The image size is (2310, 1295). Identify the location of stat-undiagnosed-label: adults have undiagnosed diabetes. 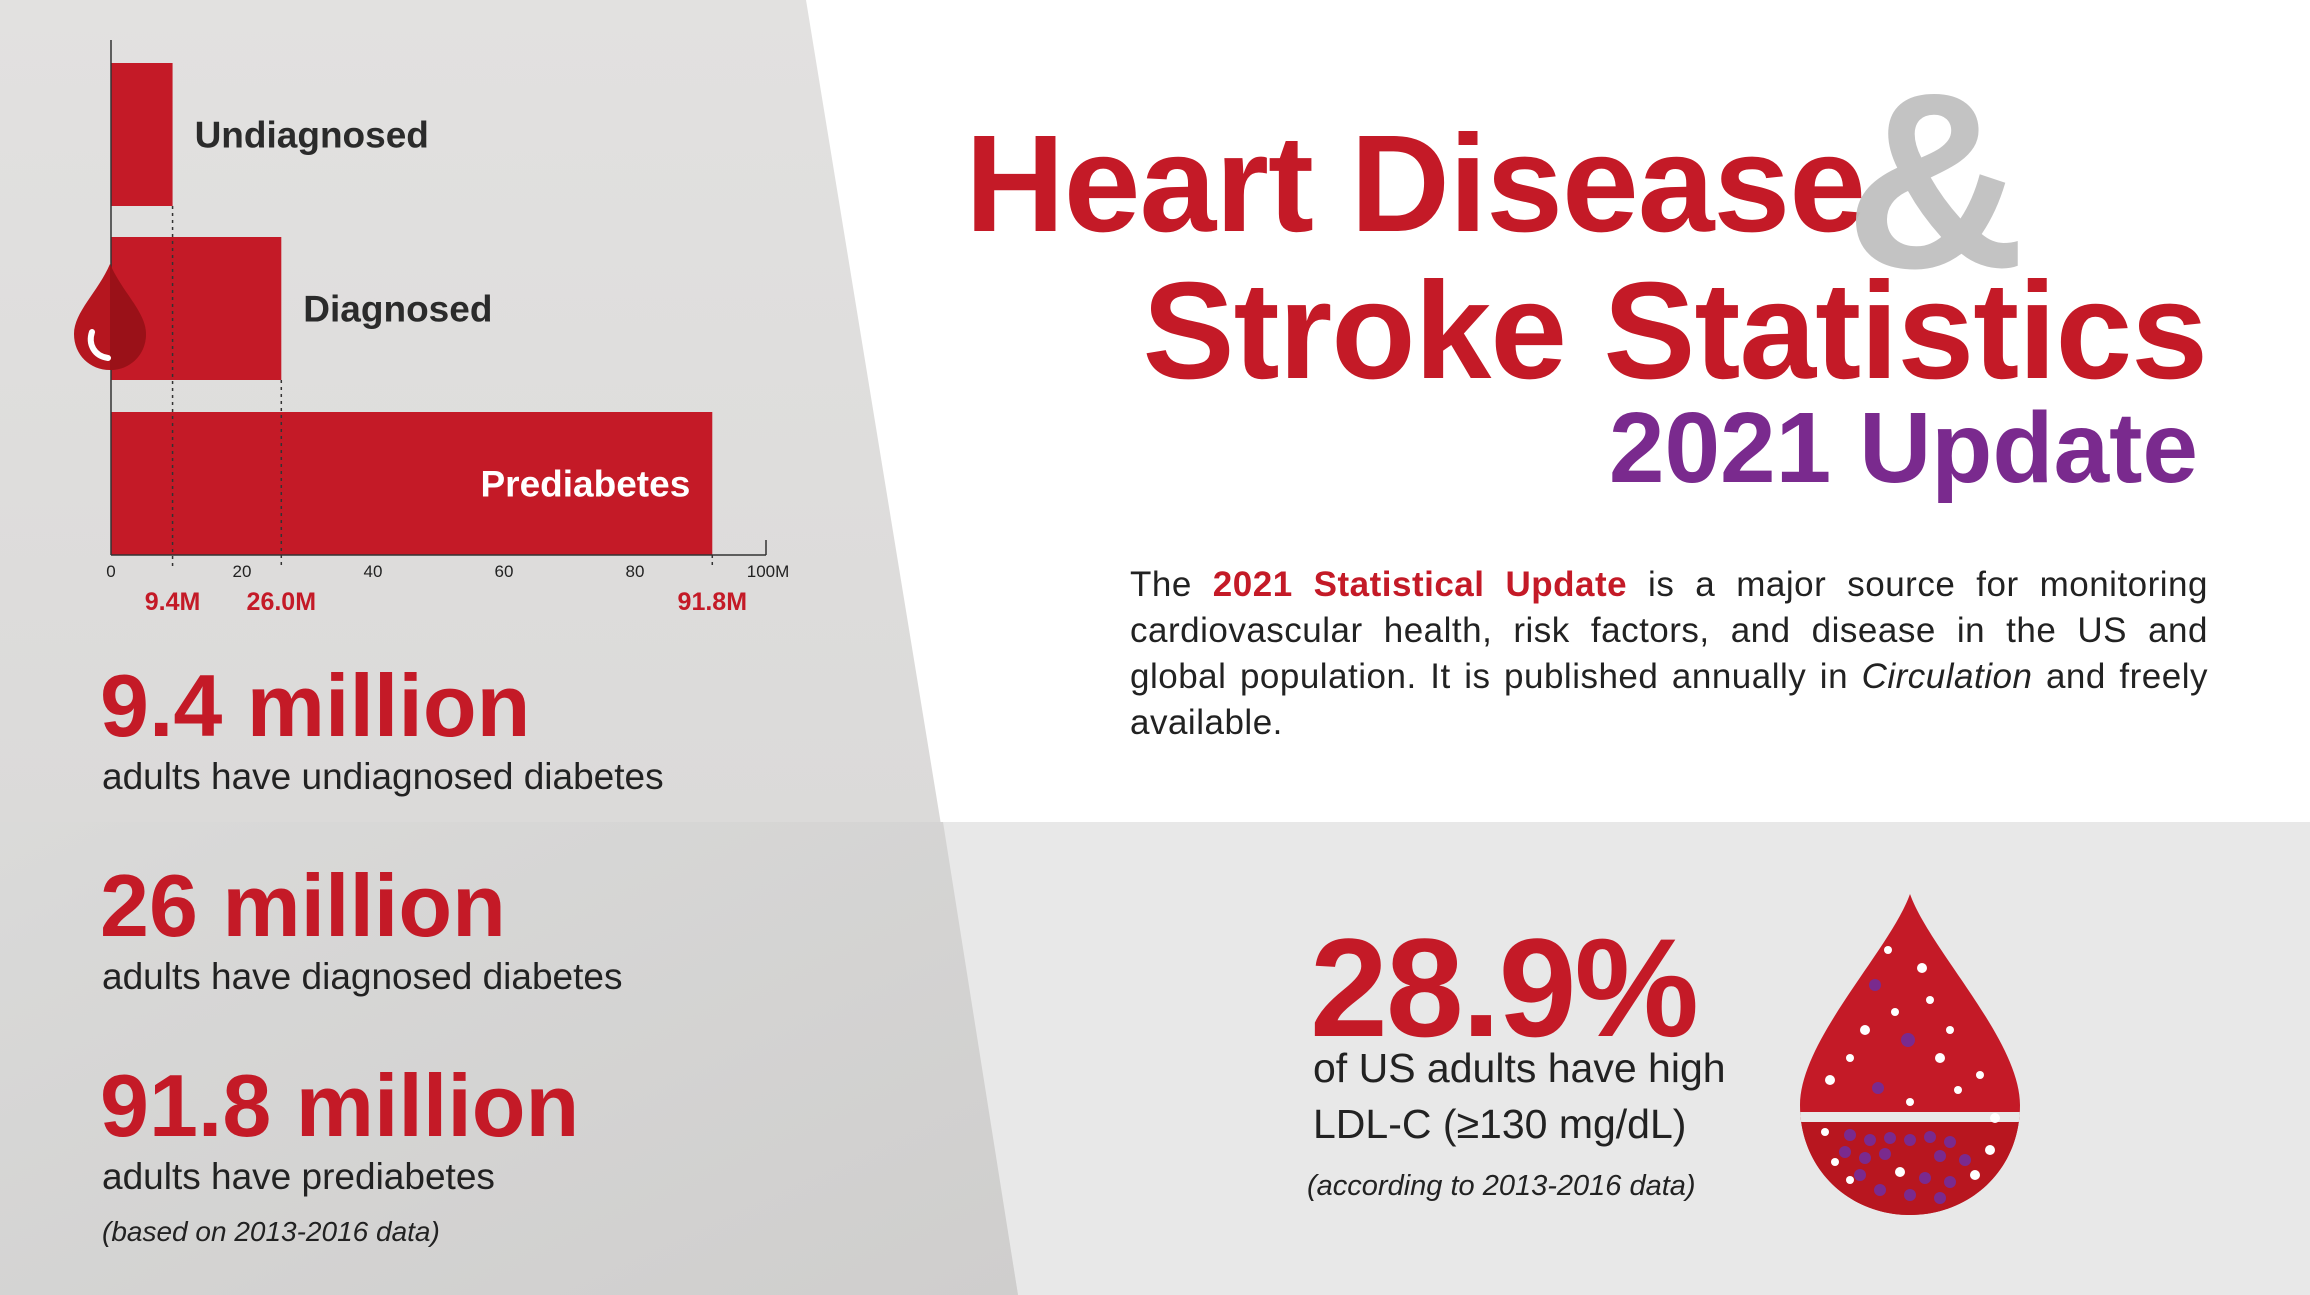
(383, 776).